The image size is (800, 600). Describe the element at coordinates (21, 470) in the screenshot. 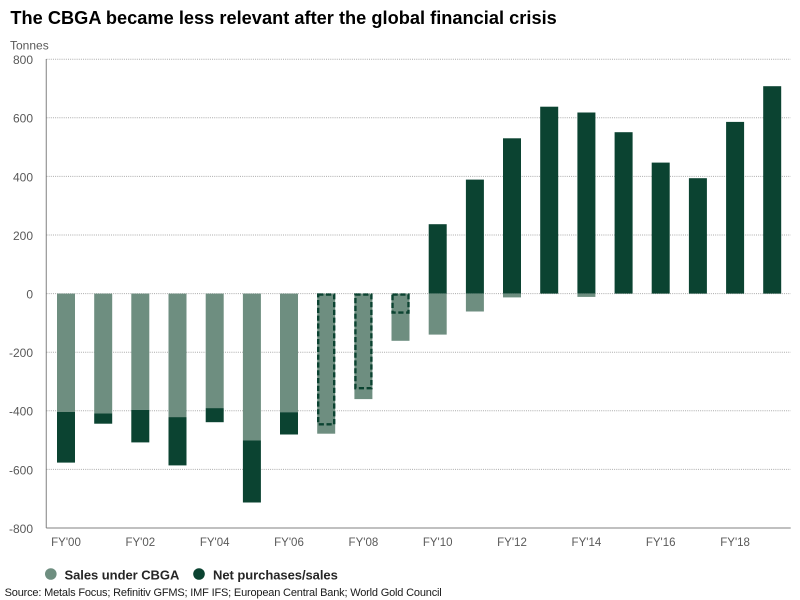

I see `svg-text: -600` at that location.